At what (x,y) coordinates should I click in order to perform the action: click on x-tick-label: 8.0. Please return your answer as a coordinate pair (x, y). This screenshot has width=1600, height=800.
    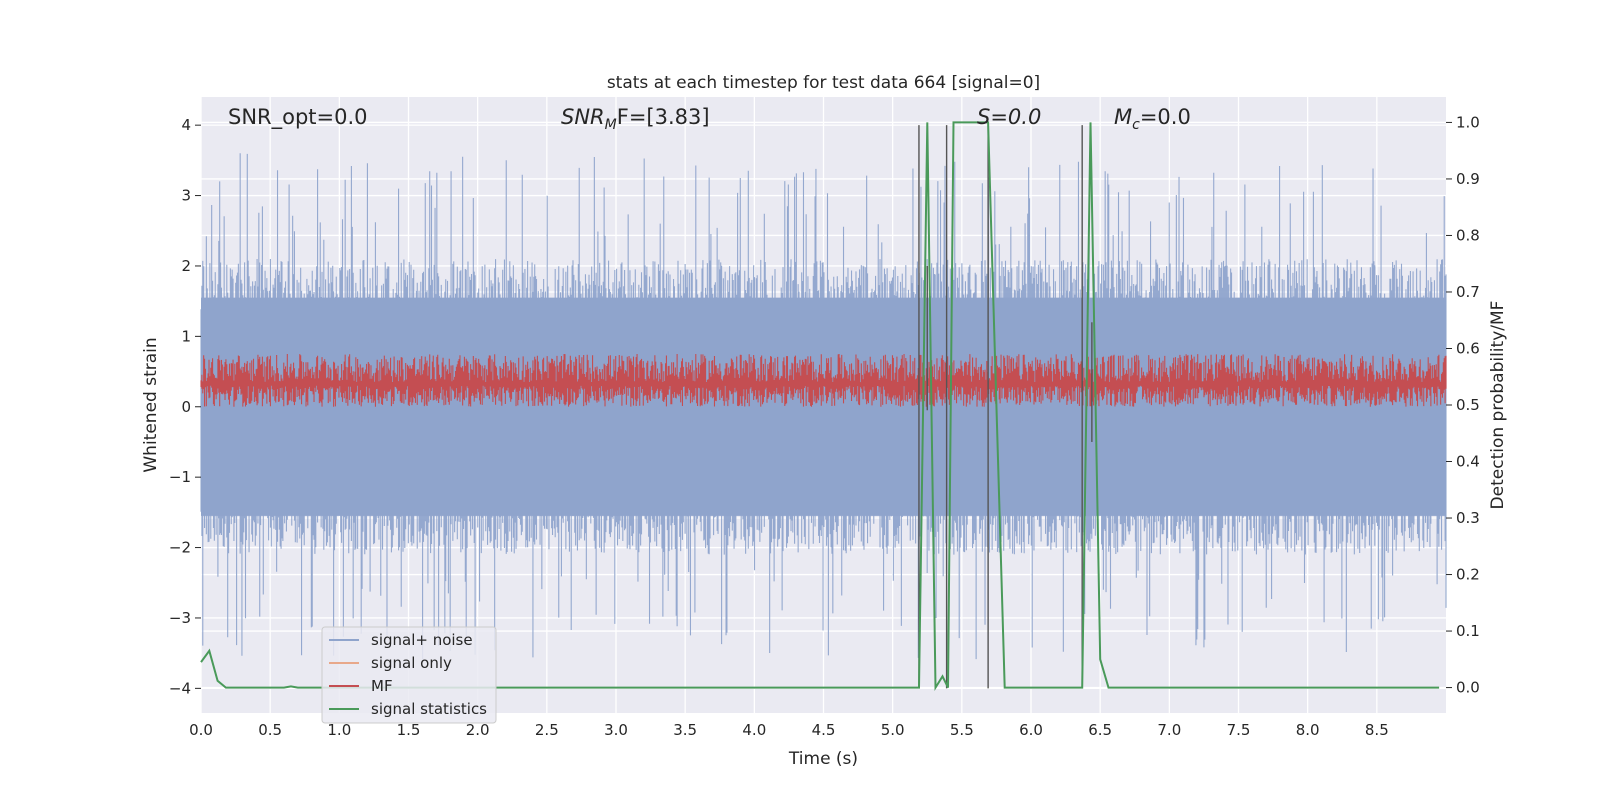
    Looking at the image, I should click on (1308, 730).